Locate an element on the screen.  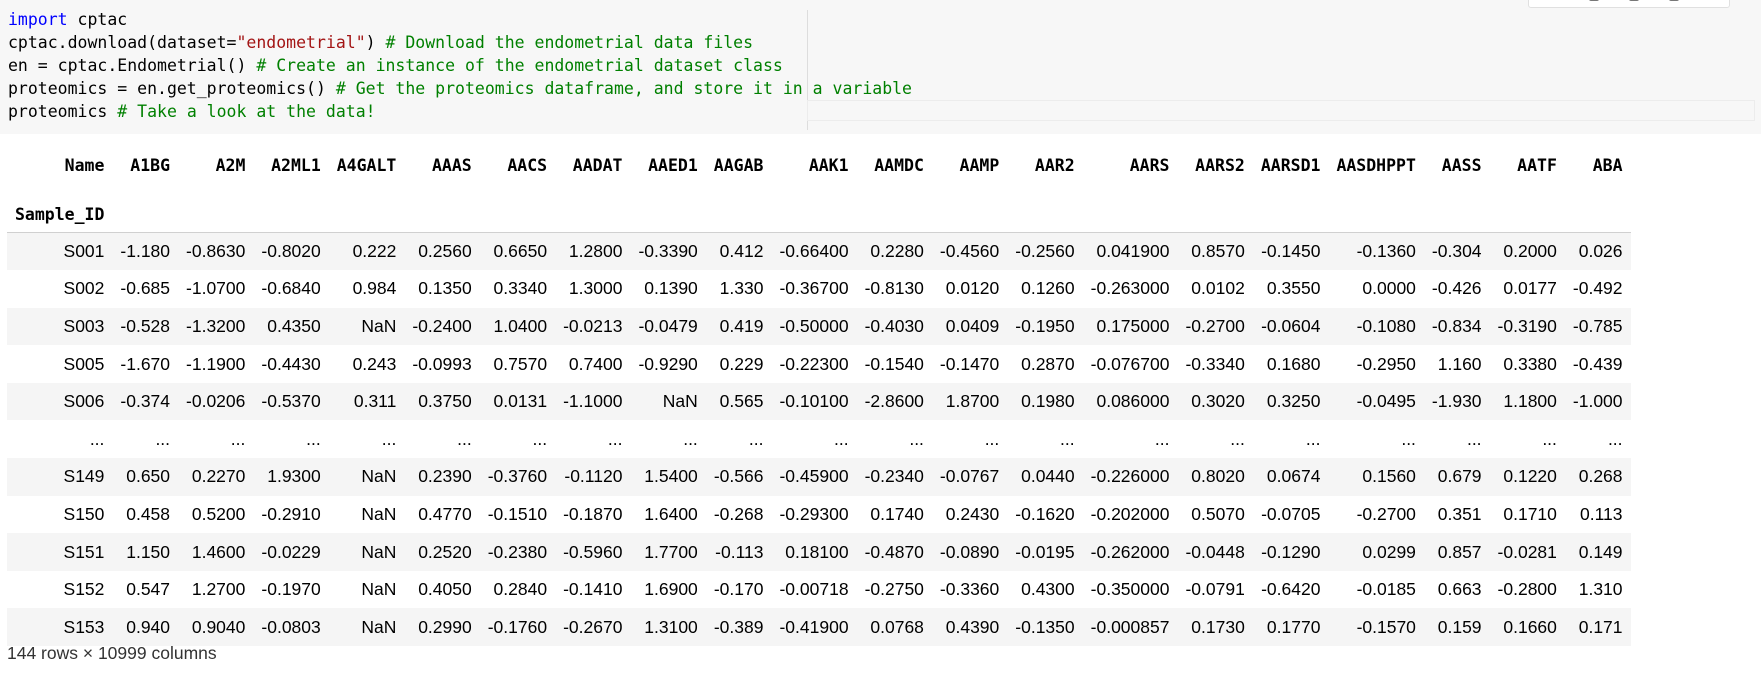
table-cell: 0.2840 is located at coordinates (520, 589).